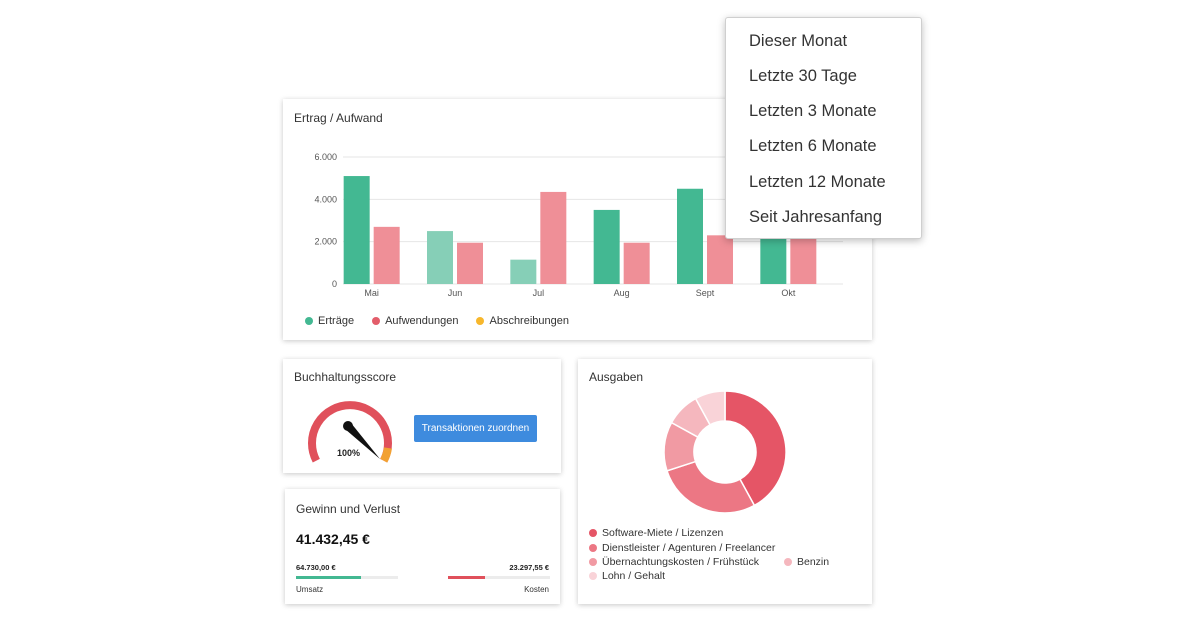 Image resolution: width=1200 pixels, height=628 pixels. I want to click on gauge-hub, so click(348, 426).